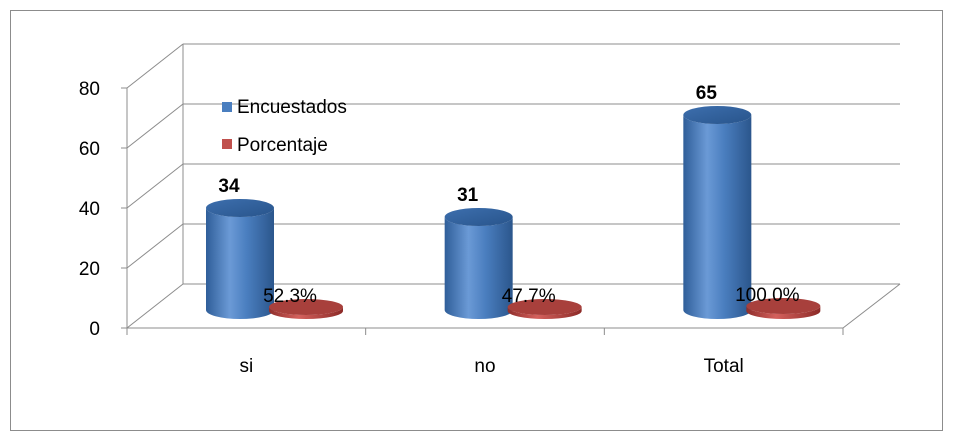  I want to click on y-tick-label: 0, so click(94, 329).